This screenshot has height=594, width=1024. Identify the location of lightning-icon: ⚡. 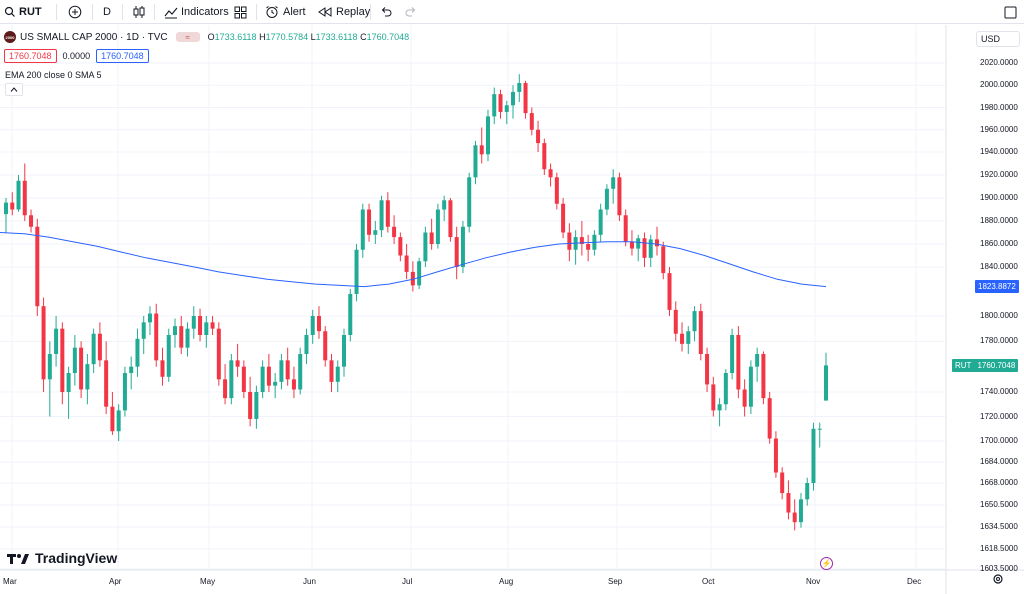
(826, 563).